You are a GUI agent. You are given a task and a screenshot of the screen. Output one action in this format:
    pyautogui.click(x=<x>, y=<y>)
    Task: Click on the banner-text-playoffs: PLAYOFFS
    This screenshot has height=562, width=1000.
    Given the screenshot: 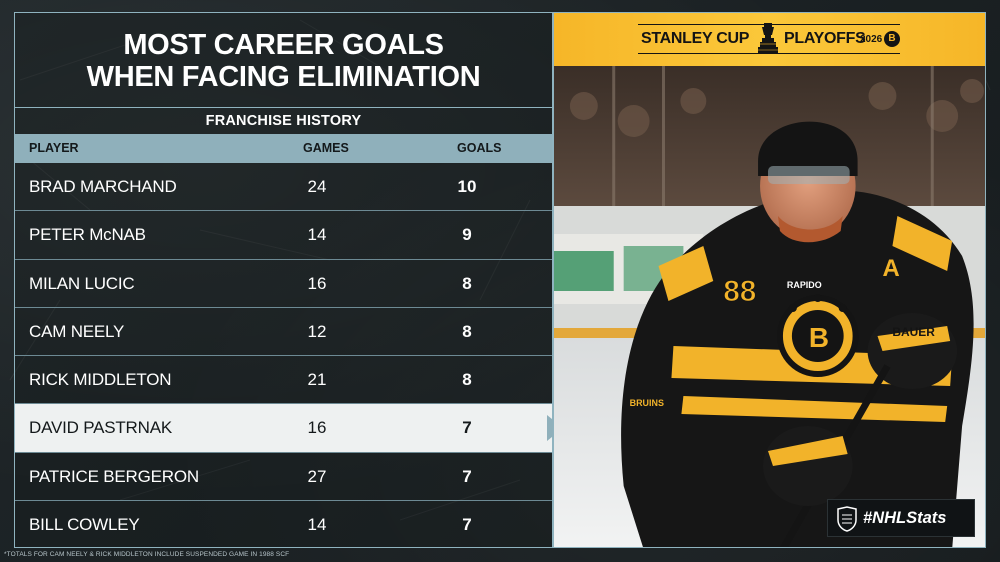 What is the action you would take?
    pyautogui.click(x=825, y=38)
    